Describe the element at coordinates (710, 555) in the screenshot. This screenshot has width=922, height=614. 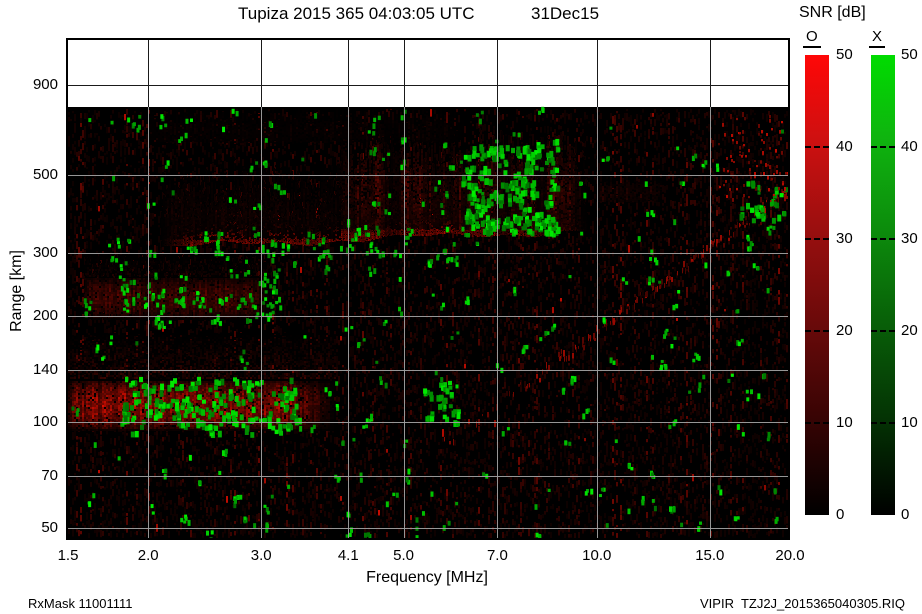
I see `x-tick-label: 15.0` at that location.